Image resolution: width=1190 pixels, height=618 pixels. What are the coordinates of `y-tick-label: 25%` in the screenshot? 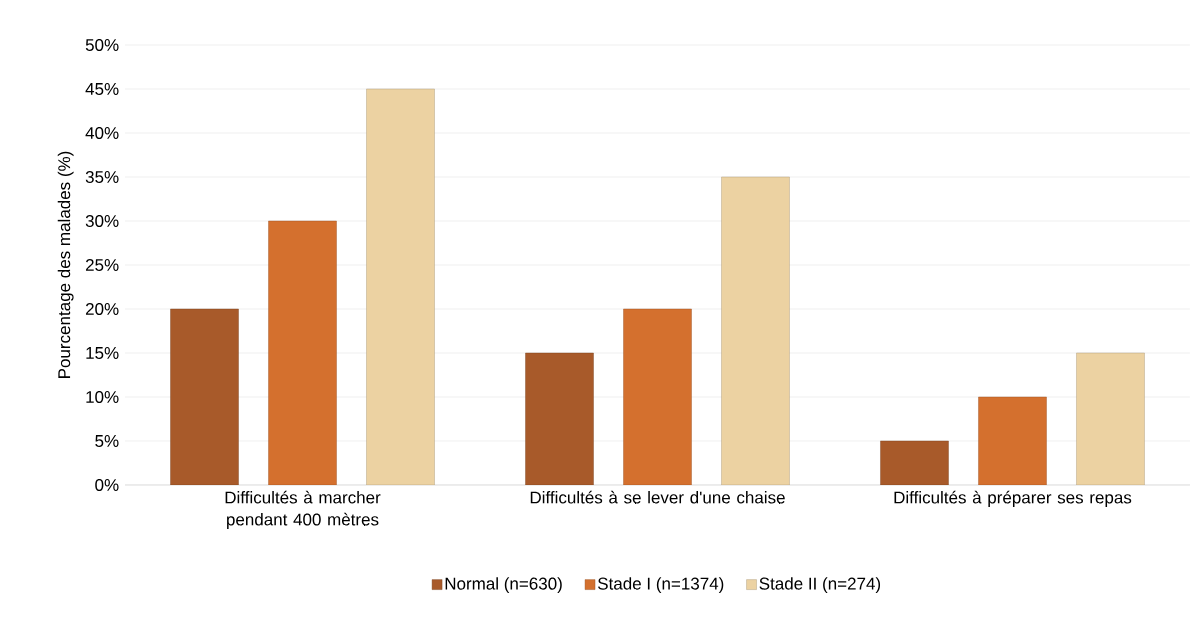 It's located at (102, 265).